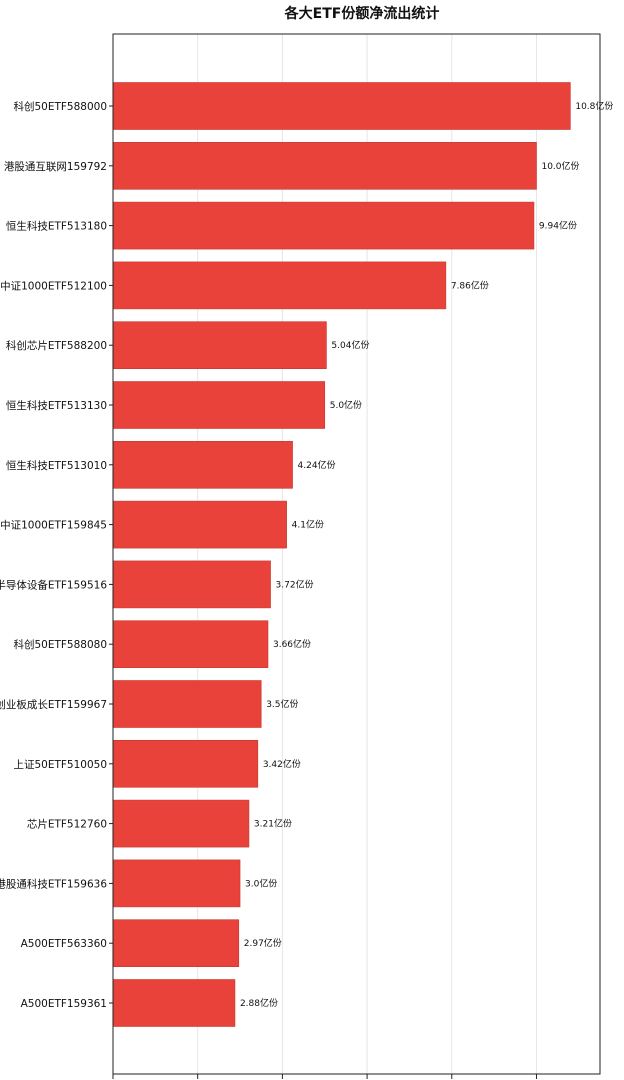 The image size is (624, 1080). What do you see at coordinates (273, 824) in the screenshot?
I see `value-label-12: 3.21亿份` at bounding box center [273, 824].